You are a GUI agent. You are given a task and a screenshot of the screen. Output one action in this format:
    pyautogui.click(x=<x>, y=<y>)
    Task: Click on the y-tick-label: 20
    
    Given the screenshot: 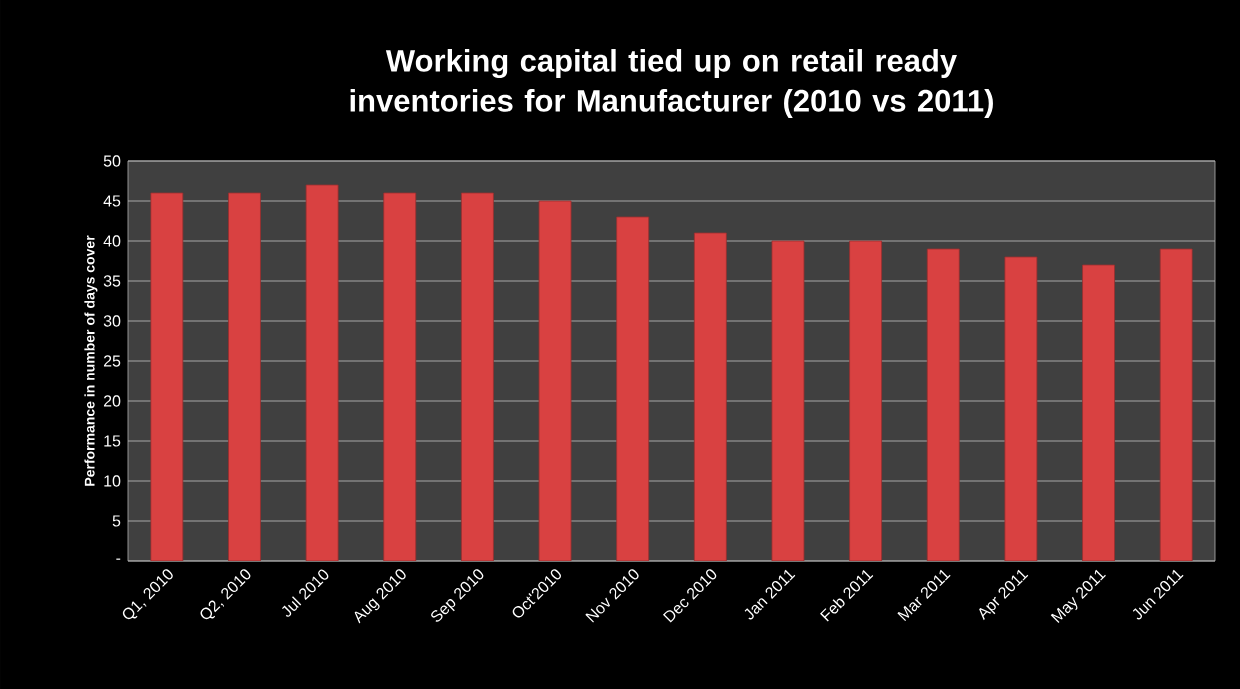 What is the action you would take?
    pyautogui.click(x=112, y=401)
    